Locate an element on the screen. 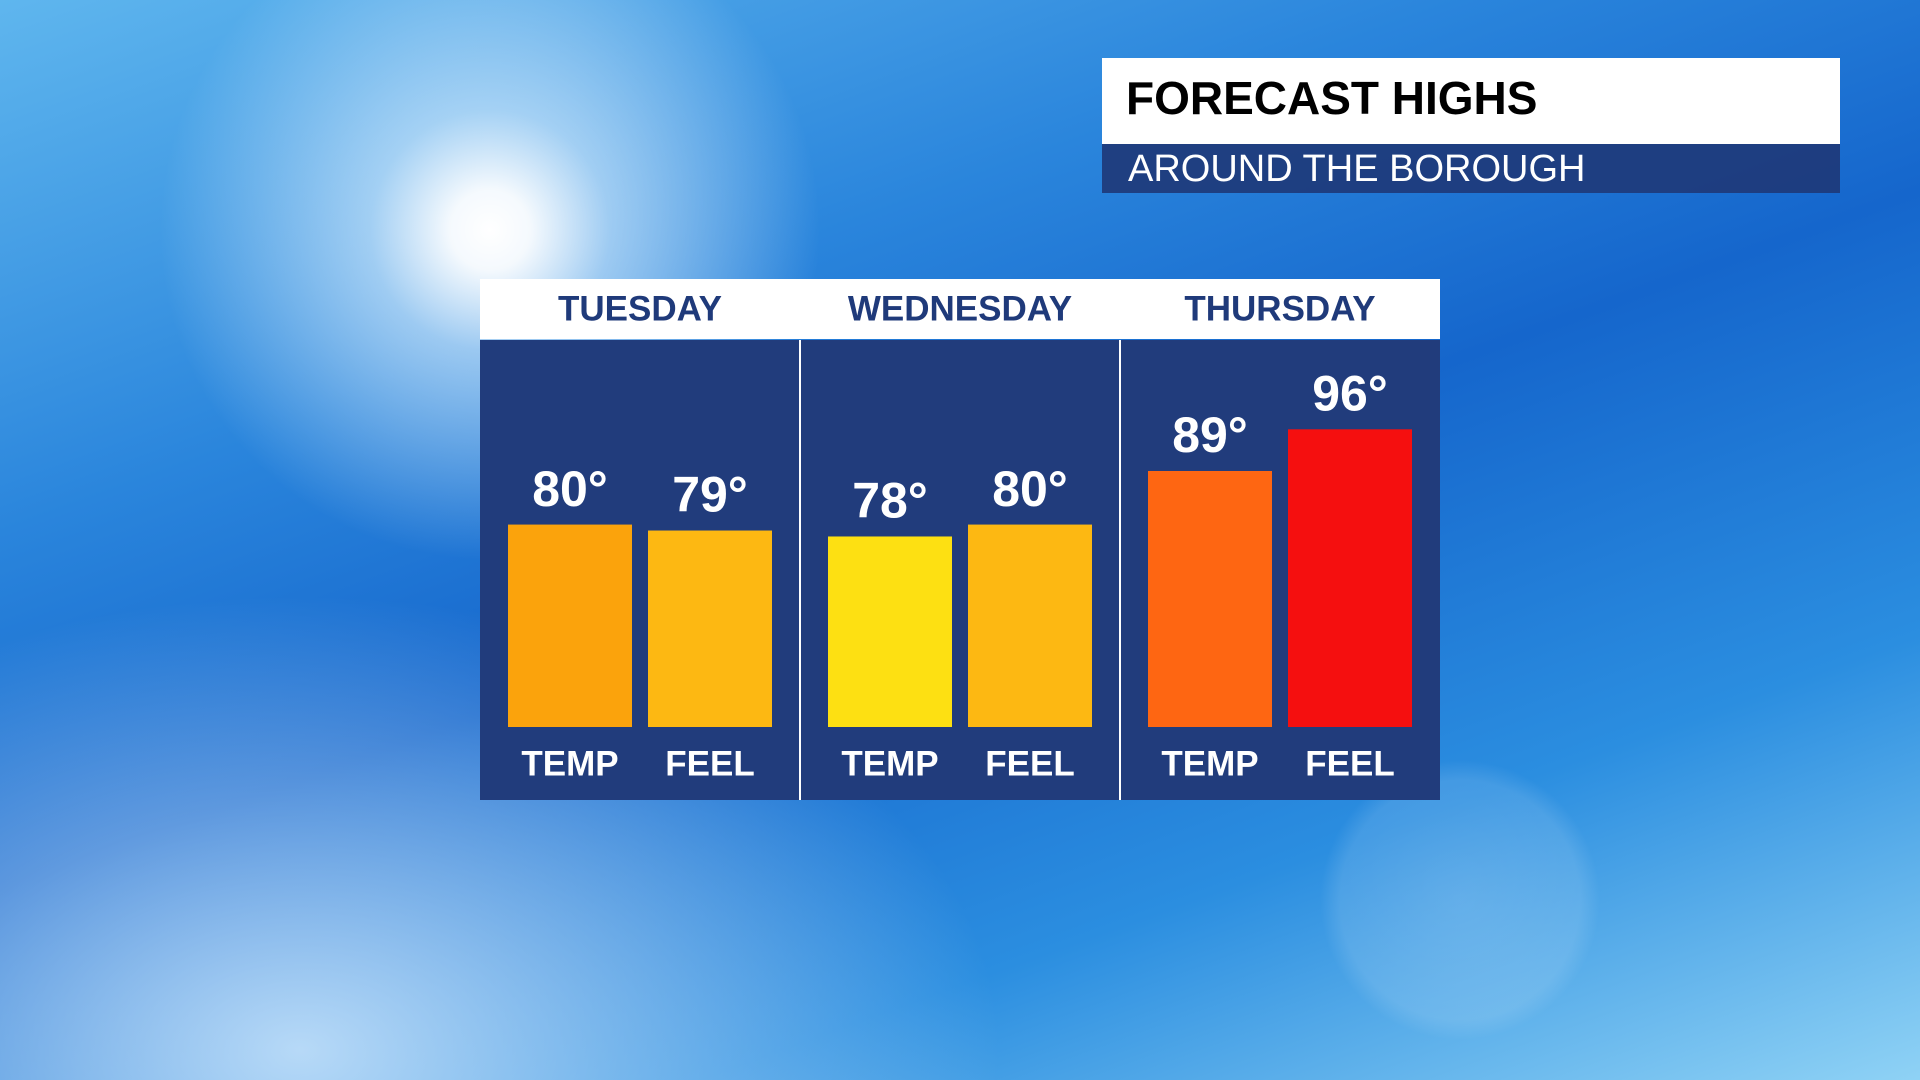  value-label: 96° is located at coordinates (1350, 394).